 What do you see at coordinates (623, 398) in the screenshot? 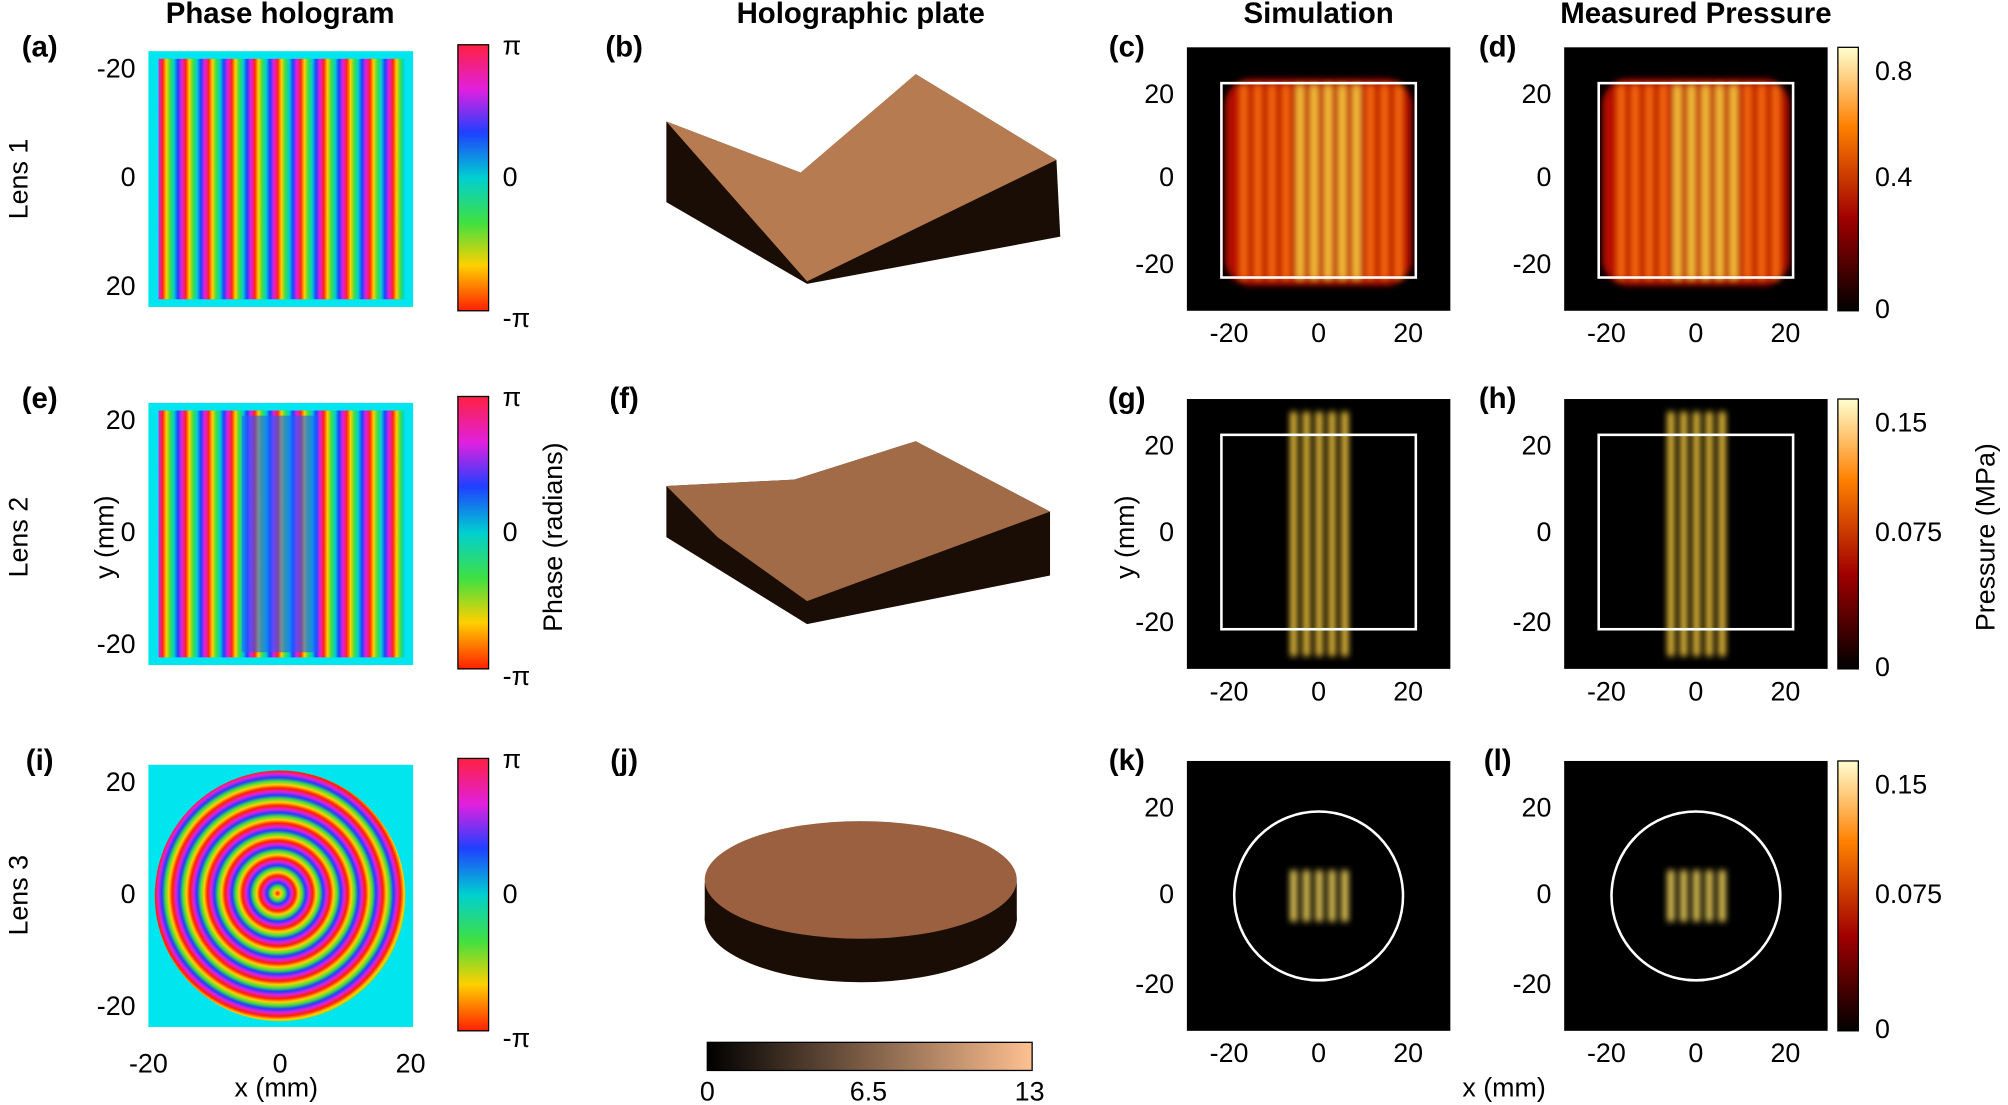
I see `panel-label: (f)` at bounding box center [623, 398].